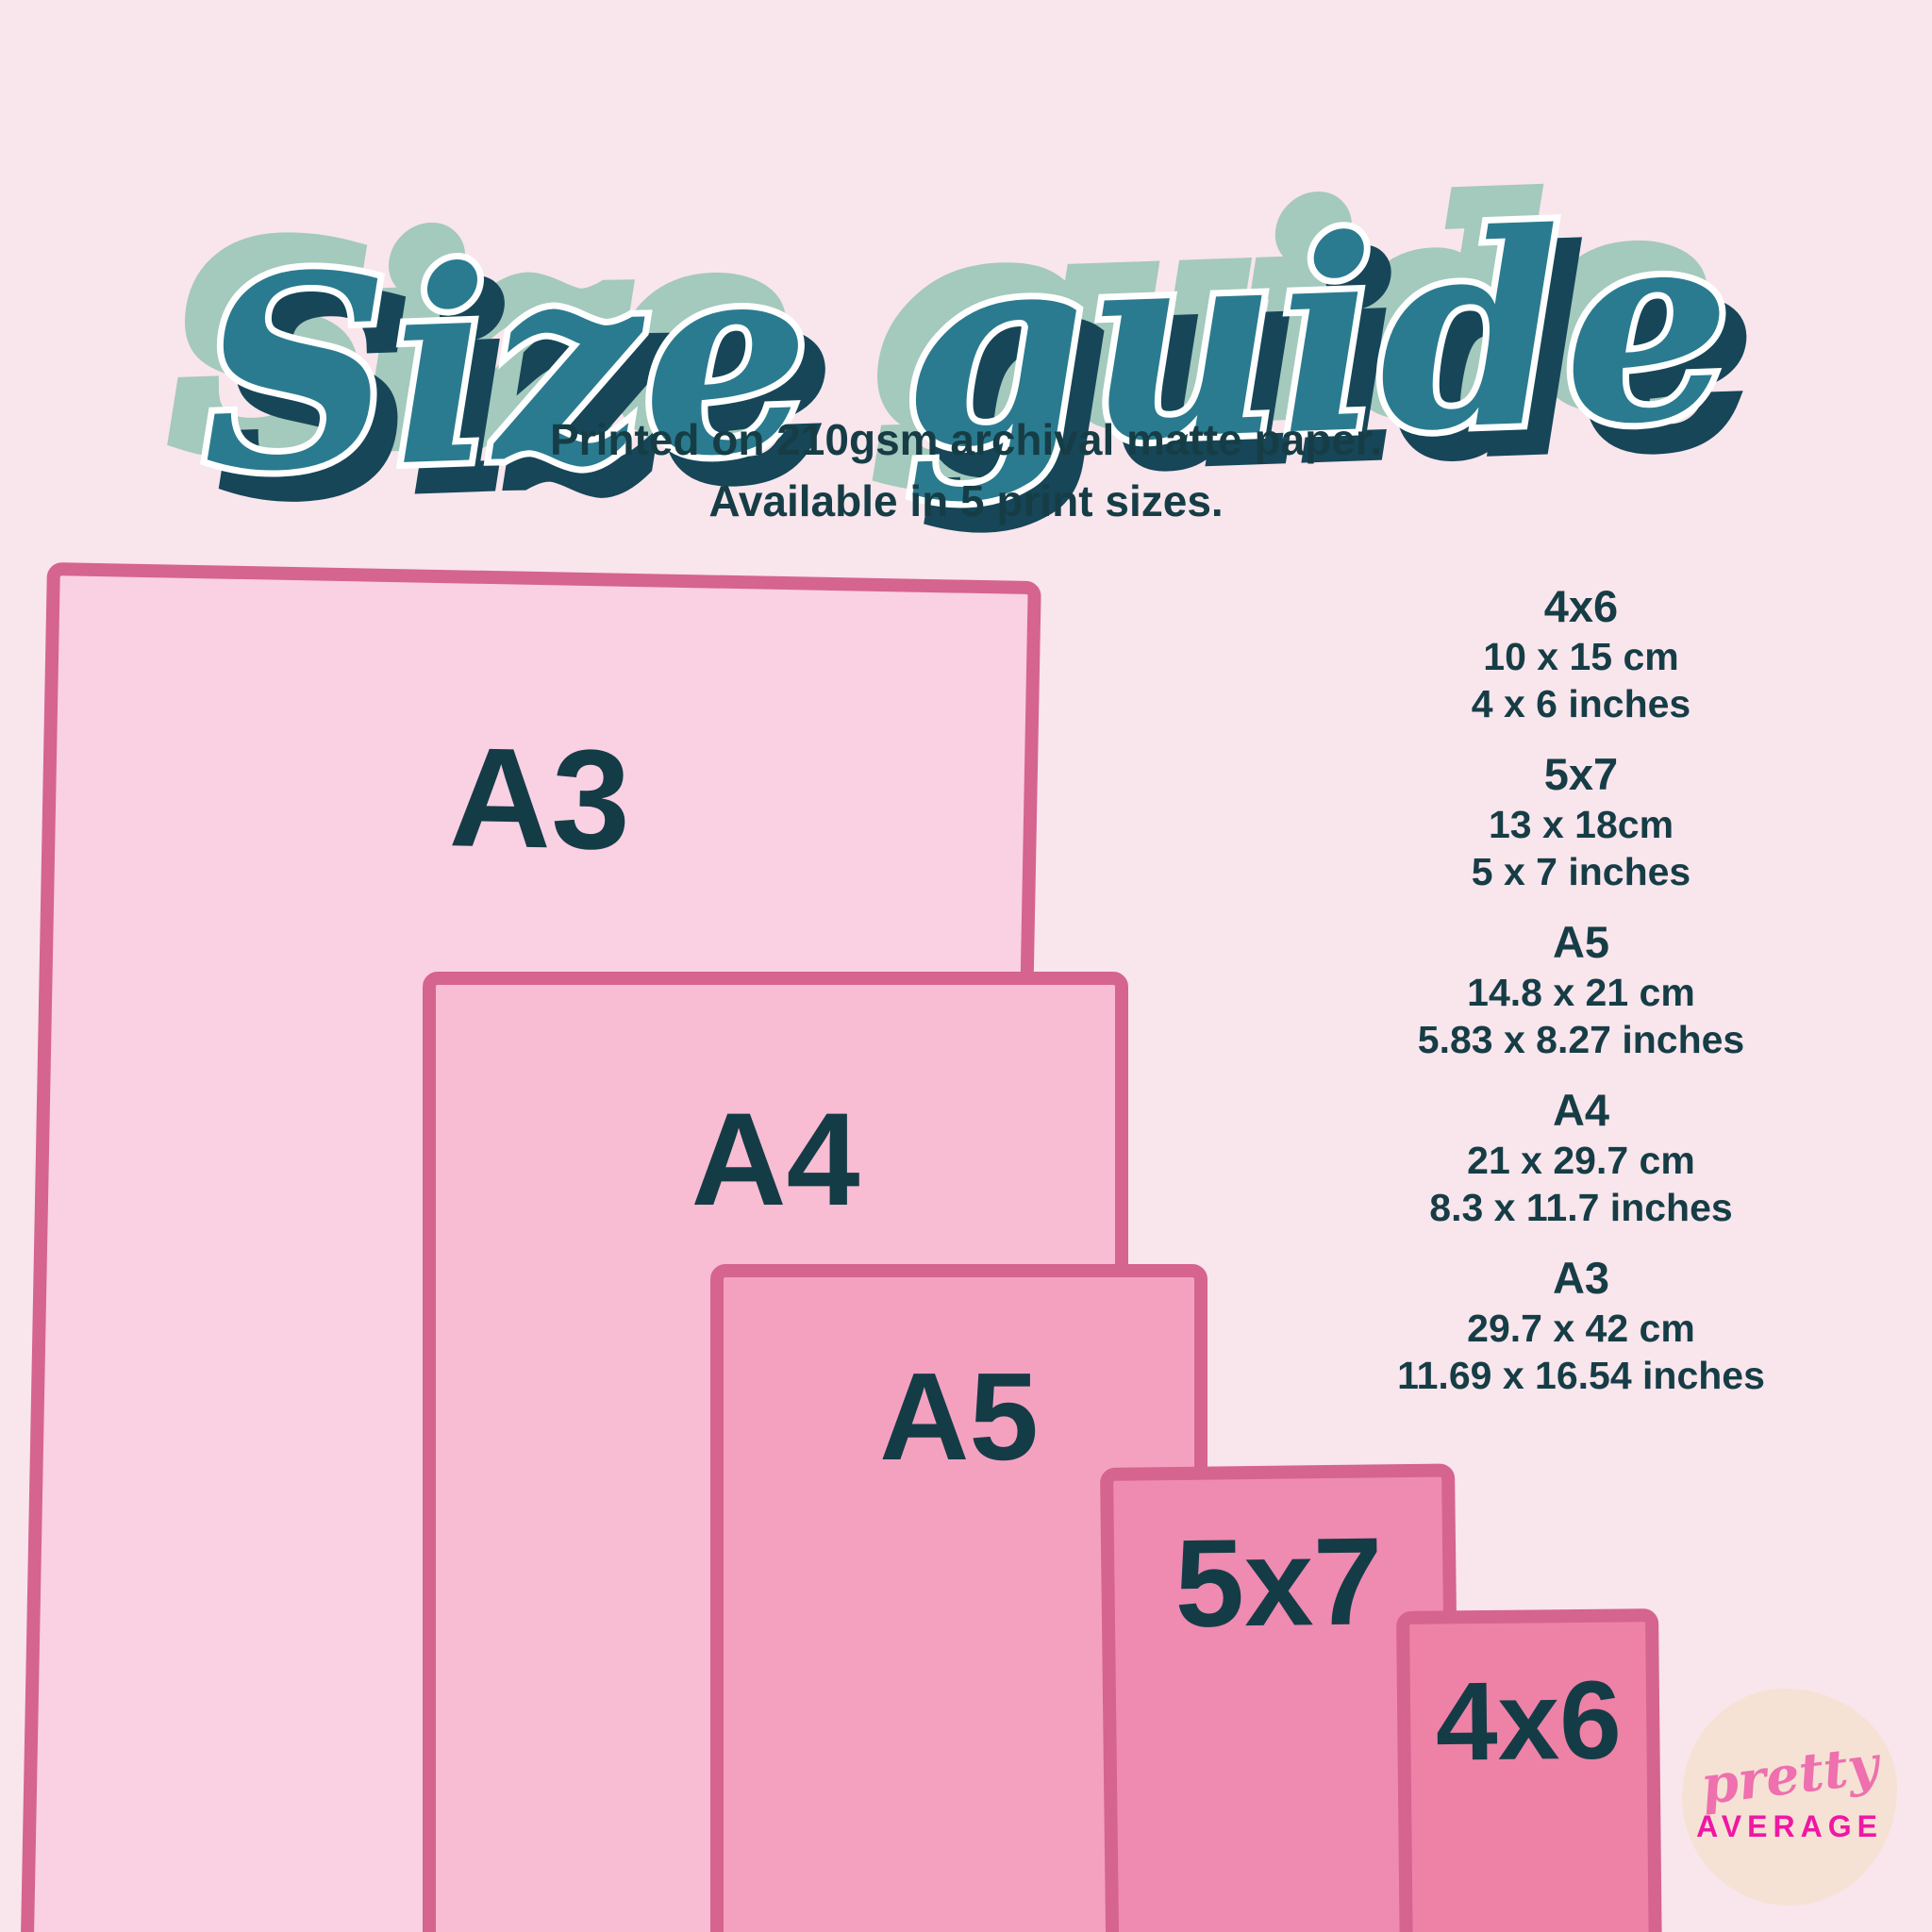 This screenshot has height=1932, width=1932. Describe the element at coordinates (959, 1417) in the screenshot. I see `print-box-a5-label: A5` at that location.